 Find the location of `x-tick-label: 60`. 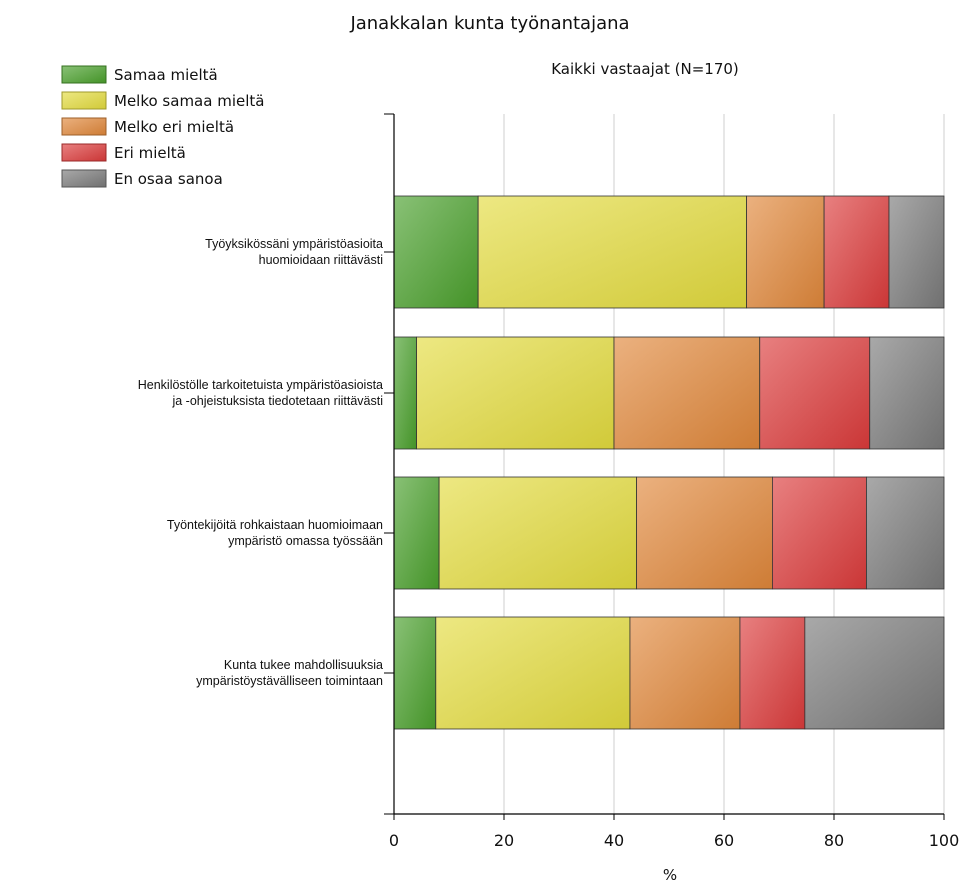

x-tick-label: 60 is located at coordinates (724, 840).